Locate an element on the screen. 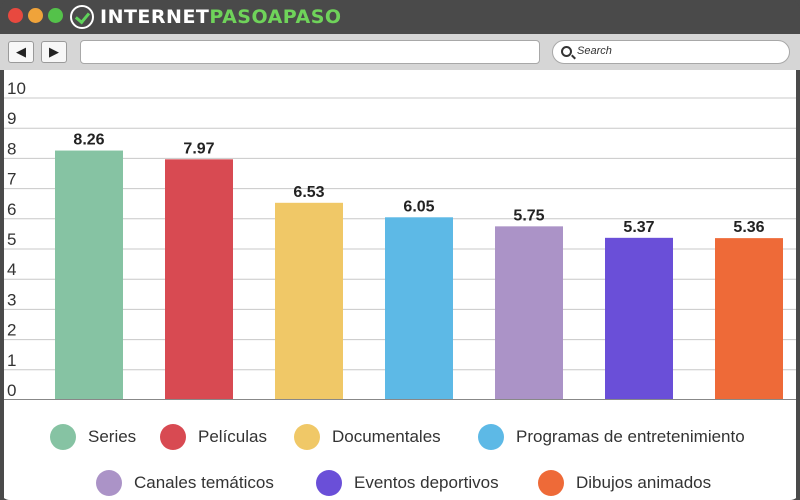 This screenshot has height=500, width=800. browser-toolbar: ◀ ▶ Search is located at coordinates (400, 52).